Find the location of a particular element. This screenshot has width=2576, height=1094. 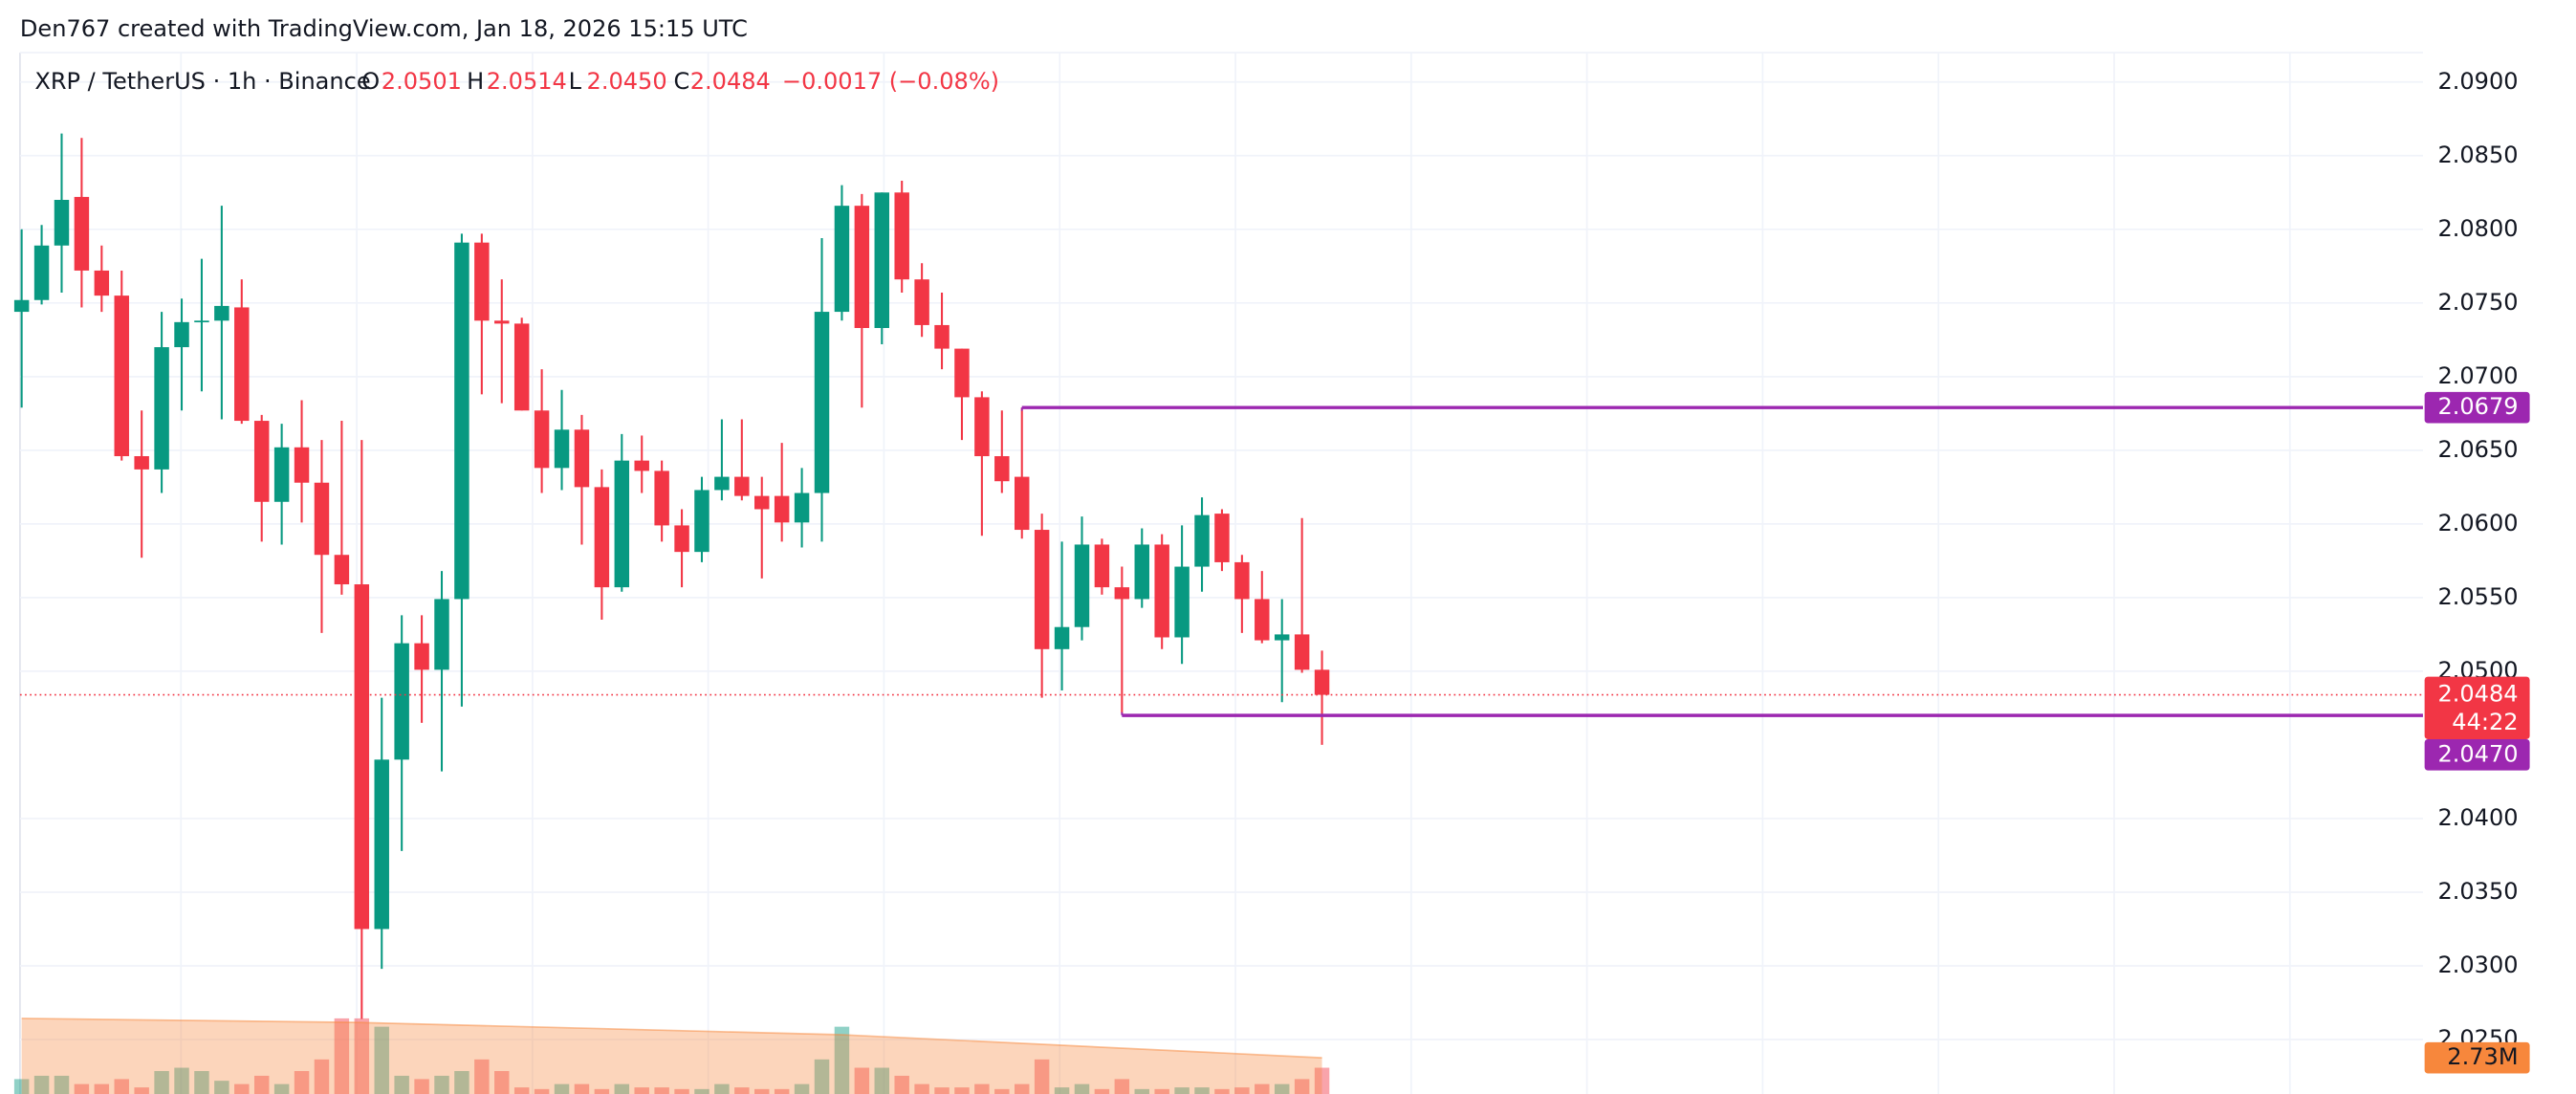

y-tick-label: 2.0750 is located at coordinates (2477, 302).